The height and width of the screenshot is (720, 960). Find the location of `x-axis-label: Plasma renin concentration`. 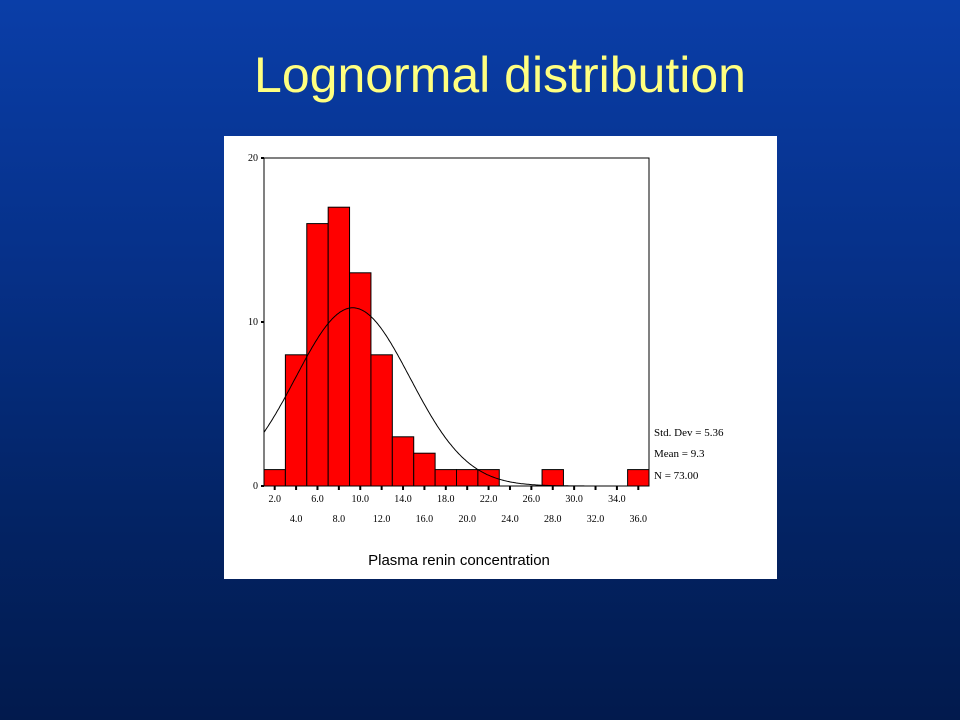

x-axis-label: Plasma renin concentration is located at coordinates (459, 560).